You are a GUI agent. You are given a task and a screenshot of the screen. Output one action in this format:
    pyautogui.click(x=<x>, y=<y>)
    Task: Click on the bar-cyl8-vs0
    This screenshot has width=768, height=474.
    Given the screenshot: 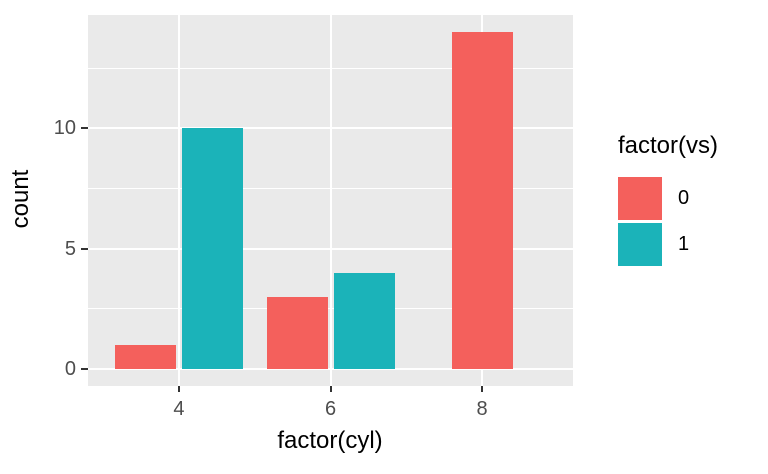 What is the action you would take?
    pyautogui.click(x=482, y=200)
    